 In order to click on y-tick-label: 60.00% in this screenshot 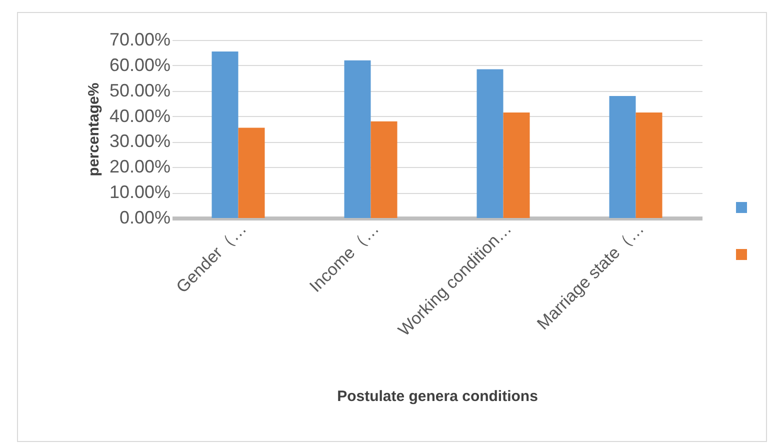, I will do `click(139, 64)`.